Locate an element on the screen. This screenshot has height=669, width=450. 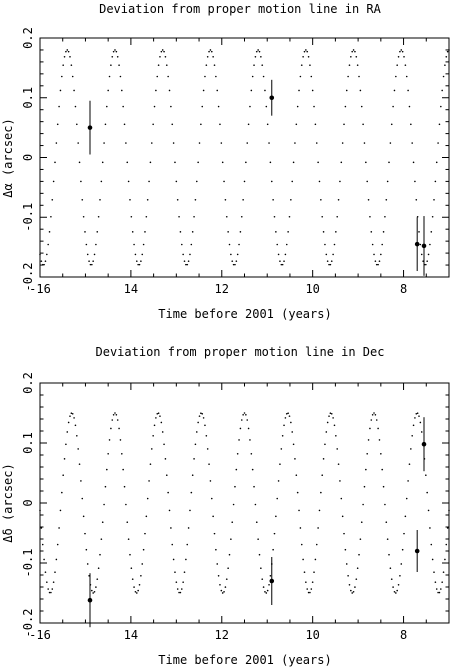
dec-x-tick-label: 10 is located at coordinates (312, 635).